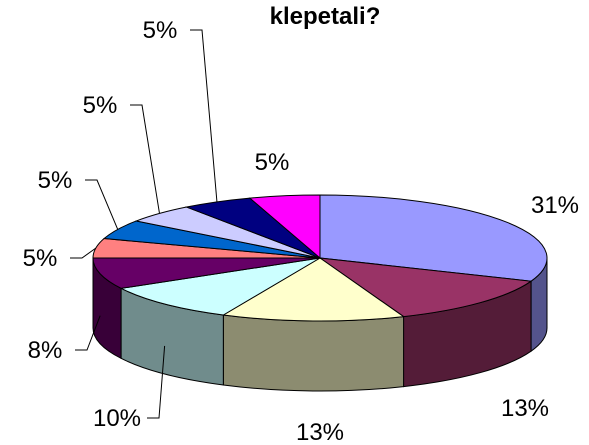 The image size is (589, 445). What do you see at coordinates (117, 418) in the screenshot?
I see `data-label: 10%` at bounding box center [117, 418].